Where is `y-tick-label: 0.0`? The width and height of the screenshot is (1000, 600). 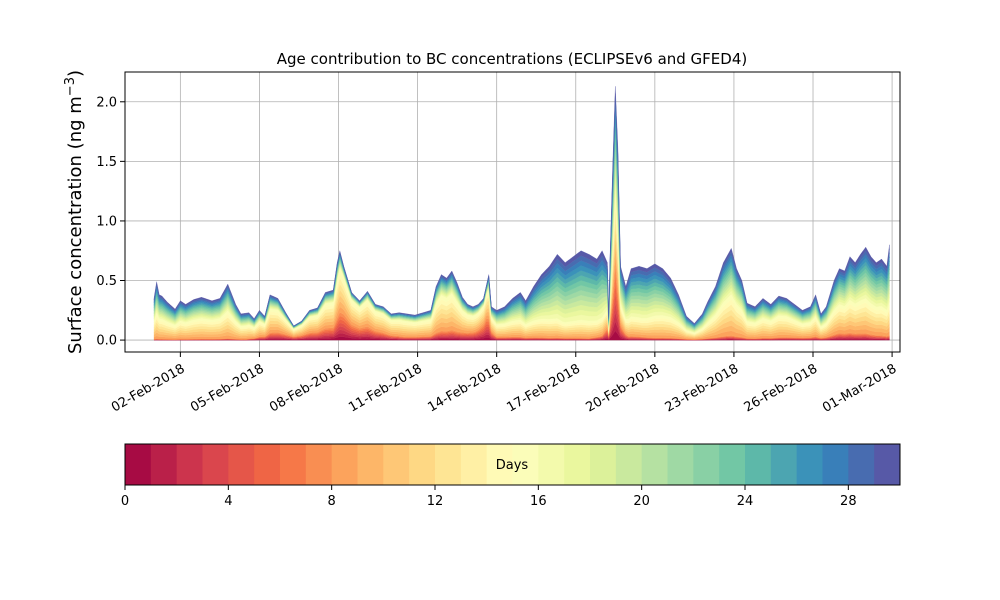
y-tick-label: 0.0 is located at coordinates (106, 341).